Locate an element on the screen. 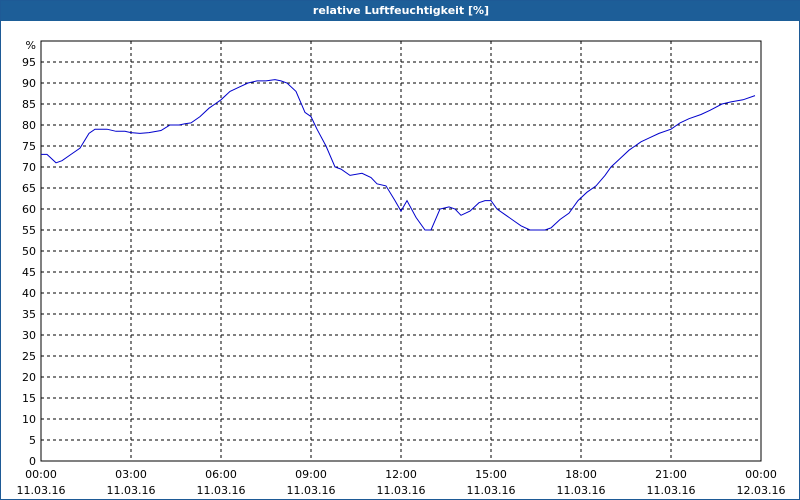 This screenshot has height=500, width=800. y-tick-label: 95 is located at coordinates (29, 62).